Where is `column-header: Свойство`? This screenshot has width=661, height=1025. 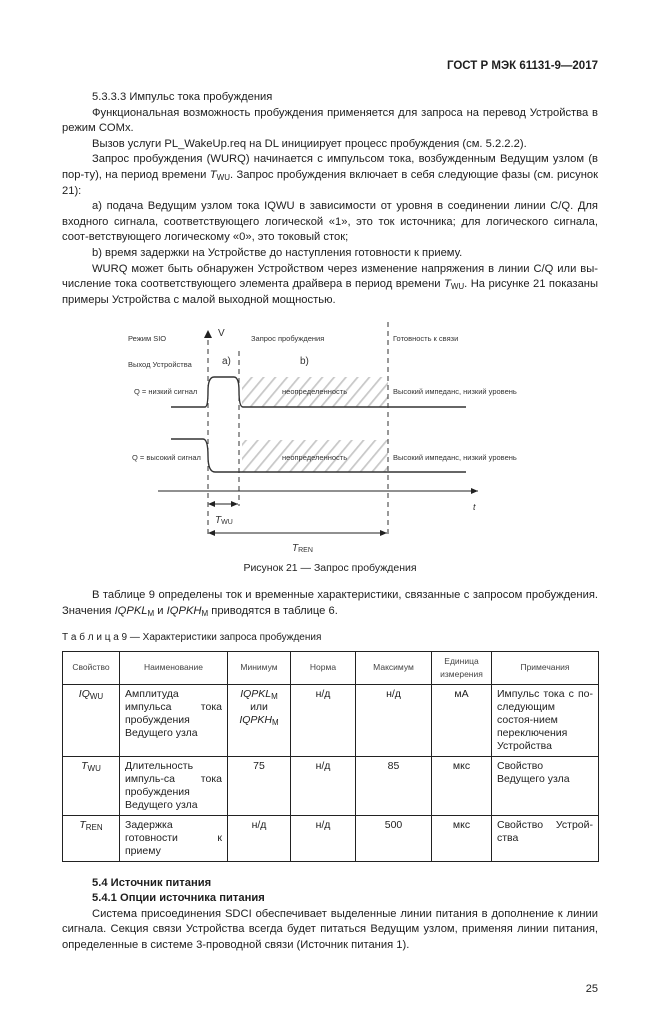 column-header: Свойство is located at coordinates (91, 667).